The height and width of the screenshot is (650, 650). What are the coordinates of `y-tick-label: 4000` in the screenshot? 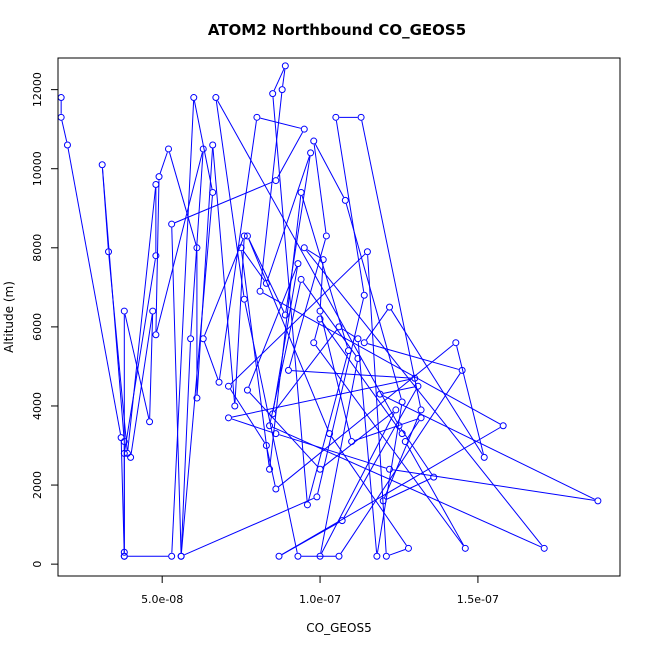 It's located at (37, 406).